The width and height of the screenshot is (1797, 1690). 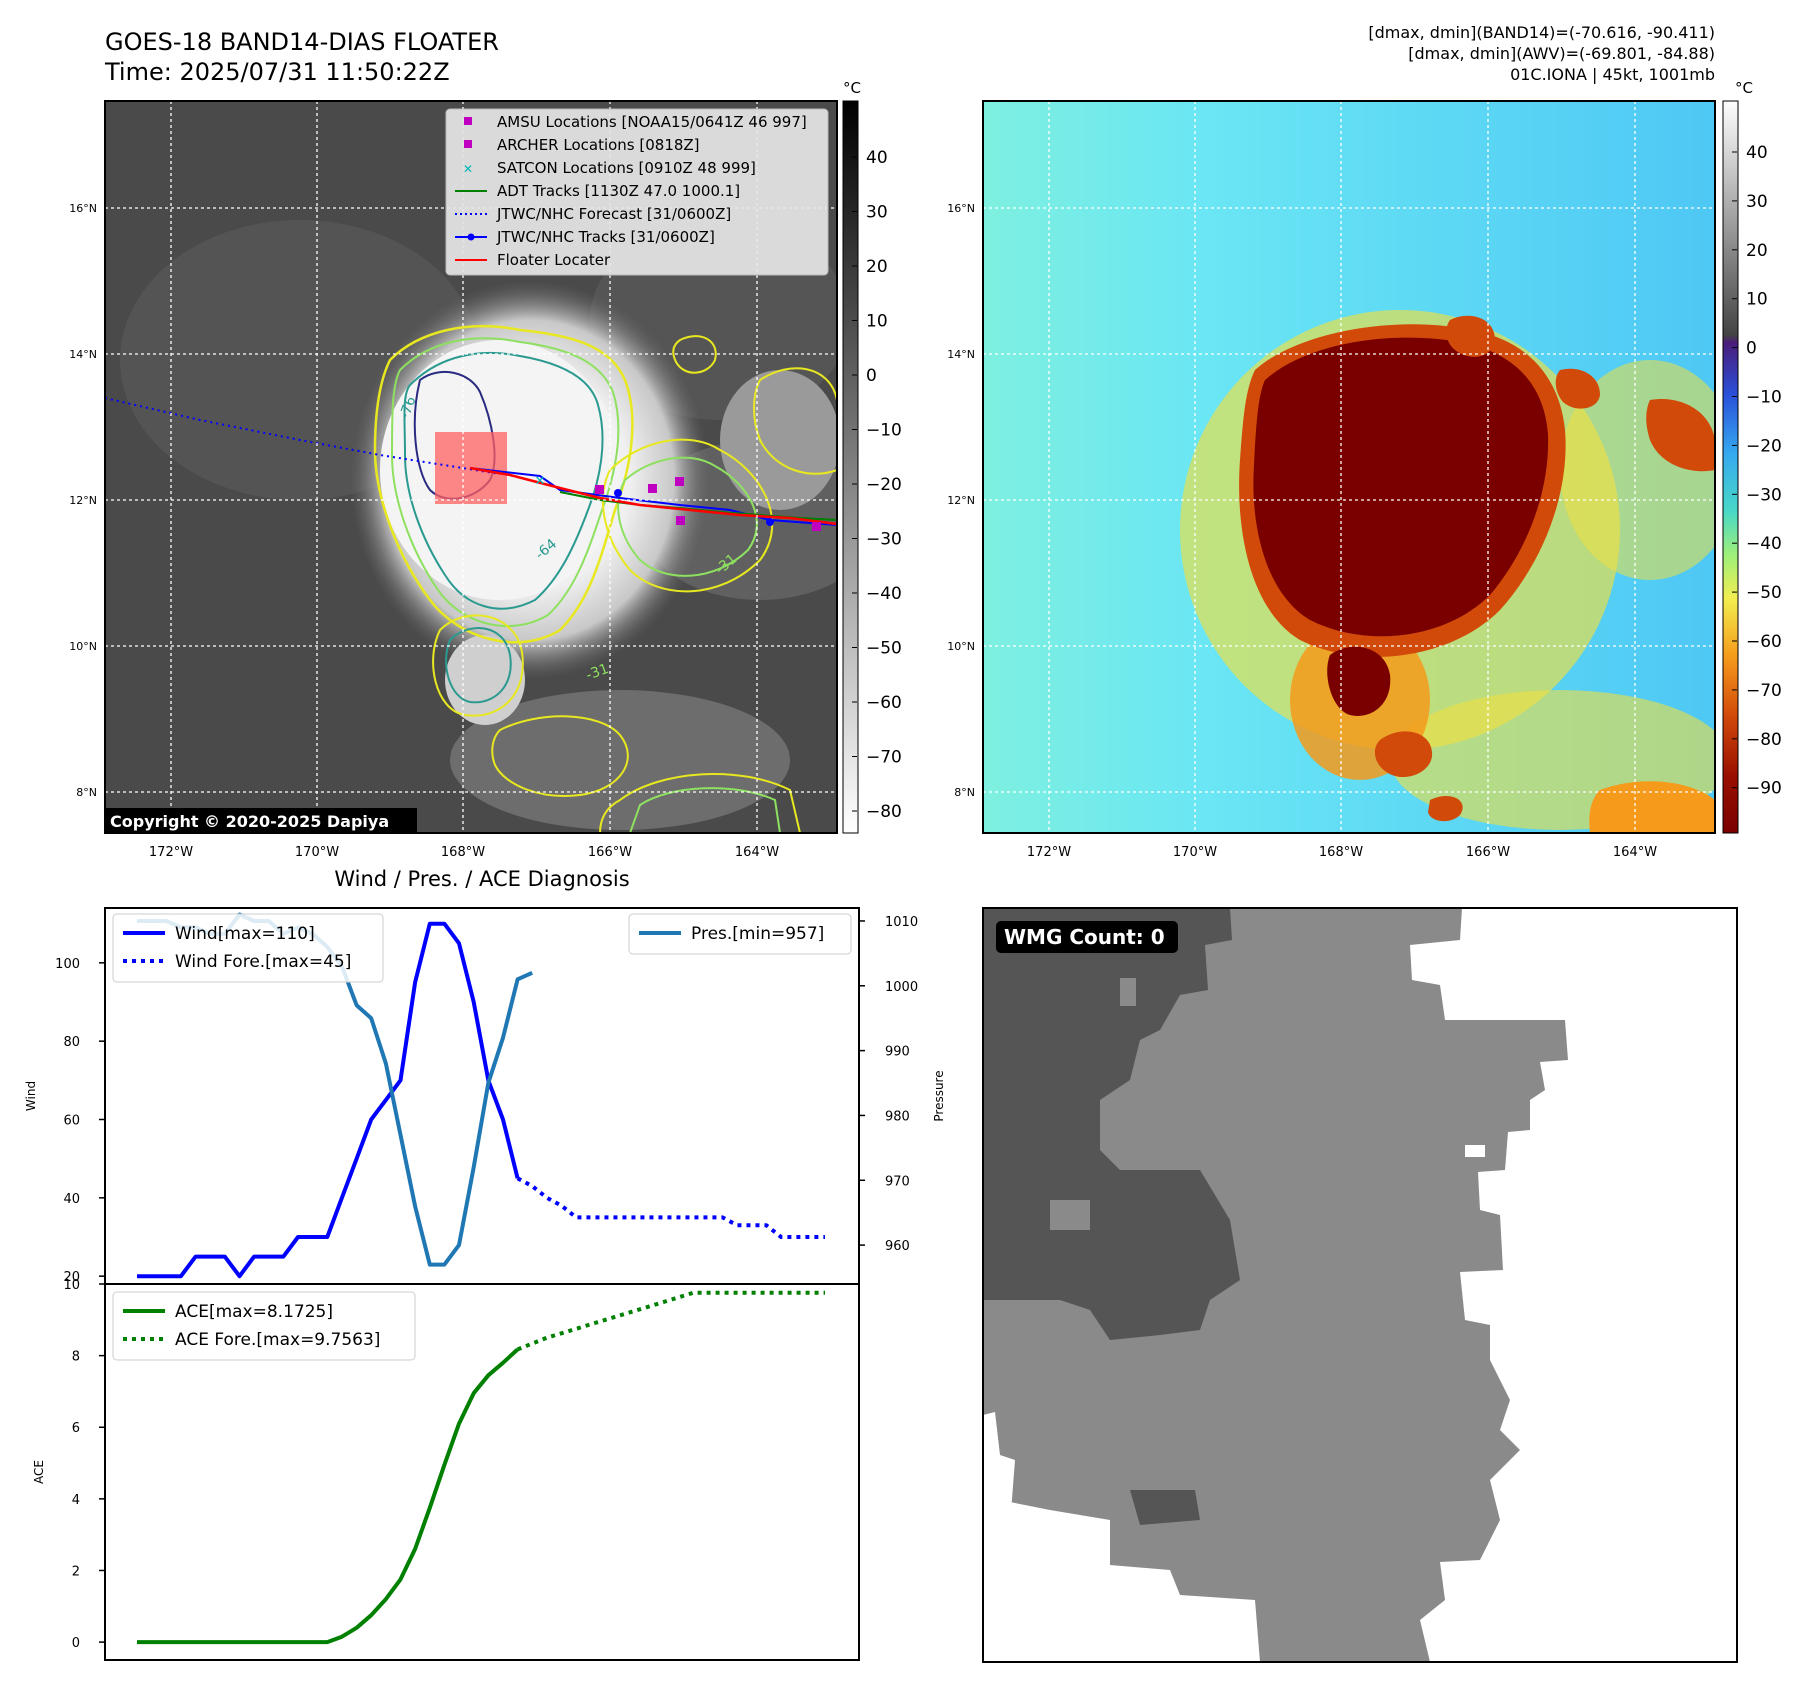 I want to click on wind-tick-label: 60, so click(x=71, y=1121).